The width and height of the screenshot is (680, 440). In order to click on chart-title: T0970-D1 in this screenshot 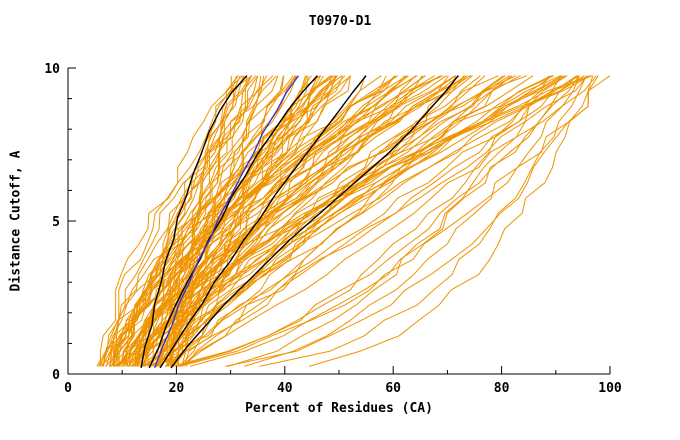, I will do `click(340, 21)`.